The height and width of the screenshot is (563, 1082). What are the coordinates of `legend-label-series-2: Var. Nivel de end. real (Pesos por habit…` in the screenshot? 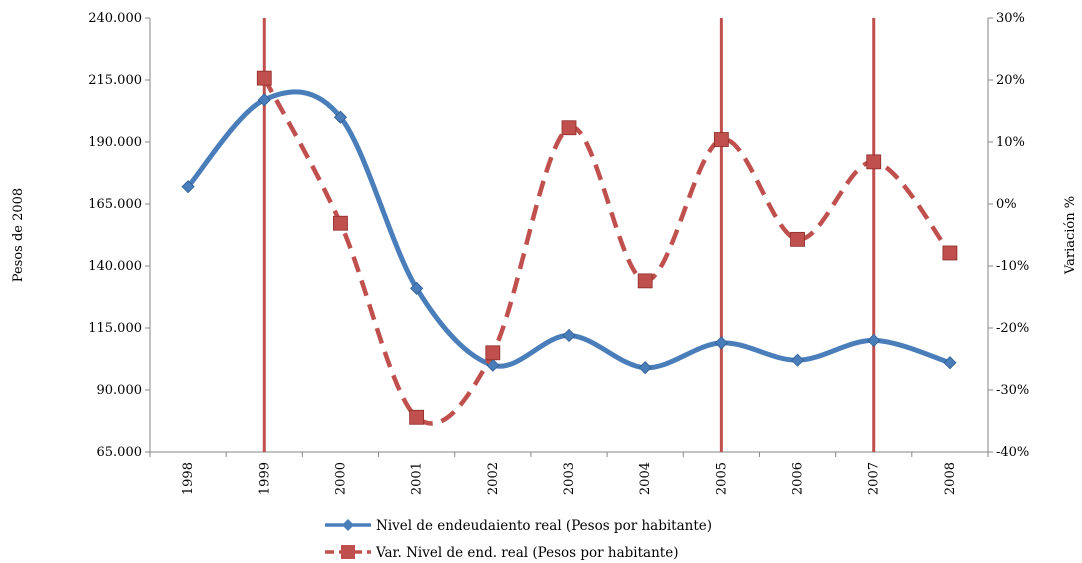 It's located at (526, 553).